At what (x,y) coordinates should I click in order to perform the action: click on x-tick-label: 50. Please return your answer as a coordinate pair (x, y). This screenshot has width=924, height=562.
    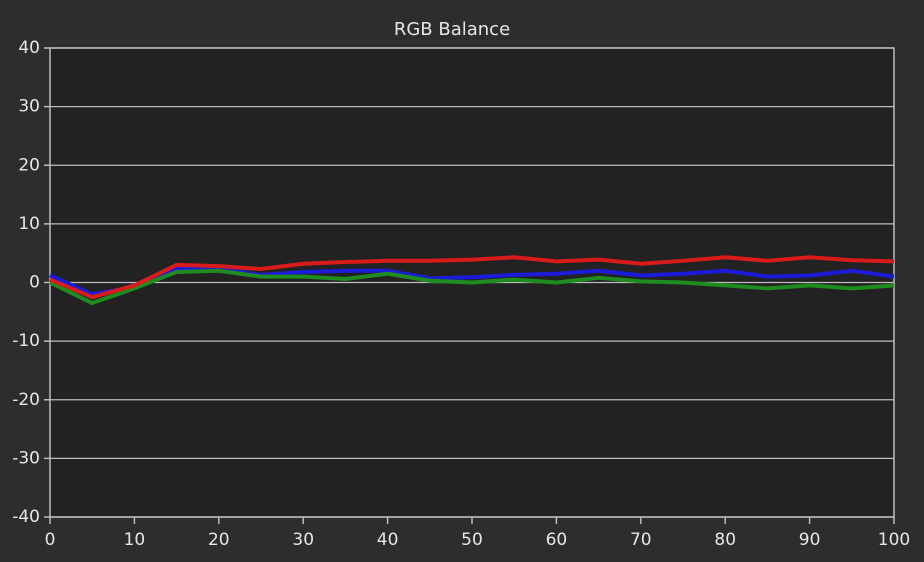
    Looking at the image, I should click on (472, 540).